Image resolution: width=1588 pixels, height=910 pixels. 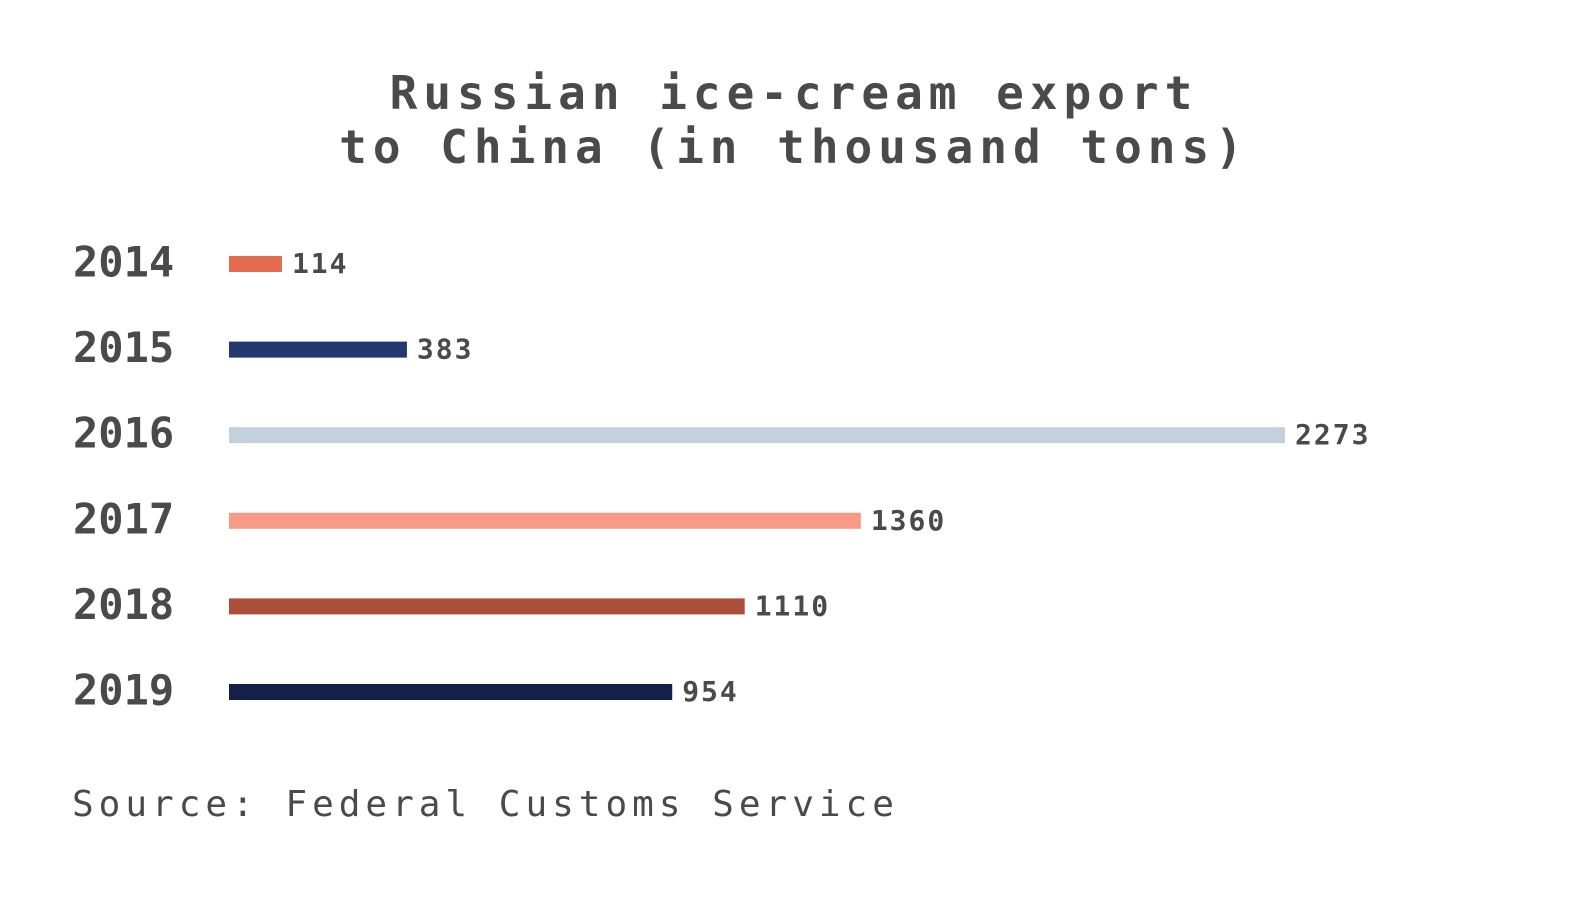 What do you see at coordinates (1332, 434) in the screenshot?
I see `value-label: 2273` at bounding box center [1332, 434].